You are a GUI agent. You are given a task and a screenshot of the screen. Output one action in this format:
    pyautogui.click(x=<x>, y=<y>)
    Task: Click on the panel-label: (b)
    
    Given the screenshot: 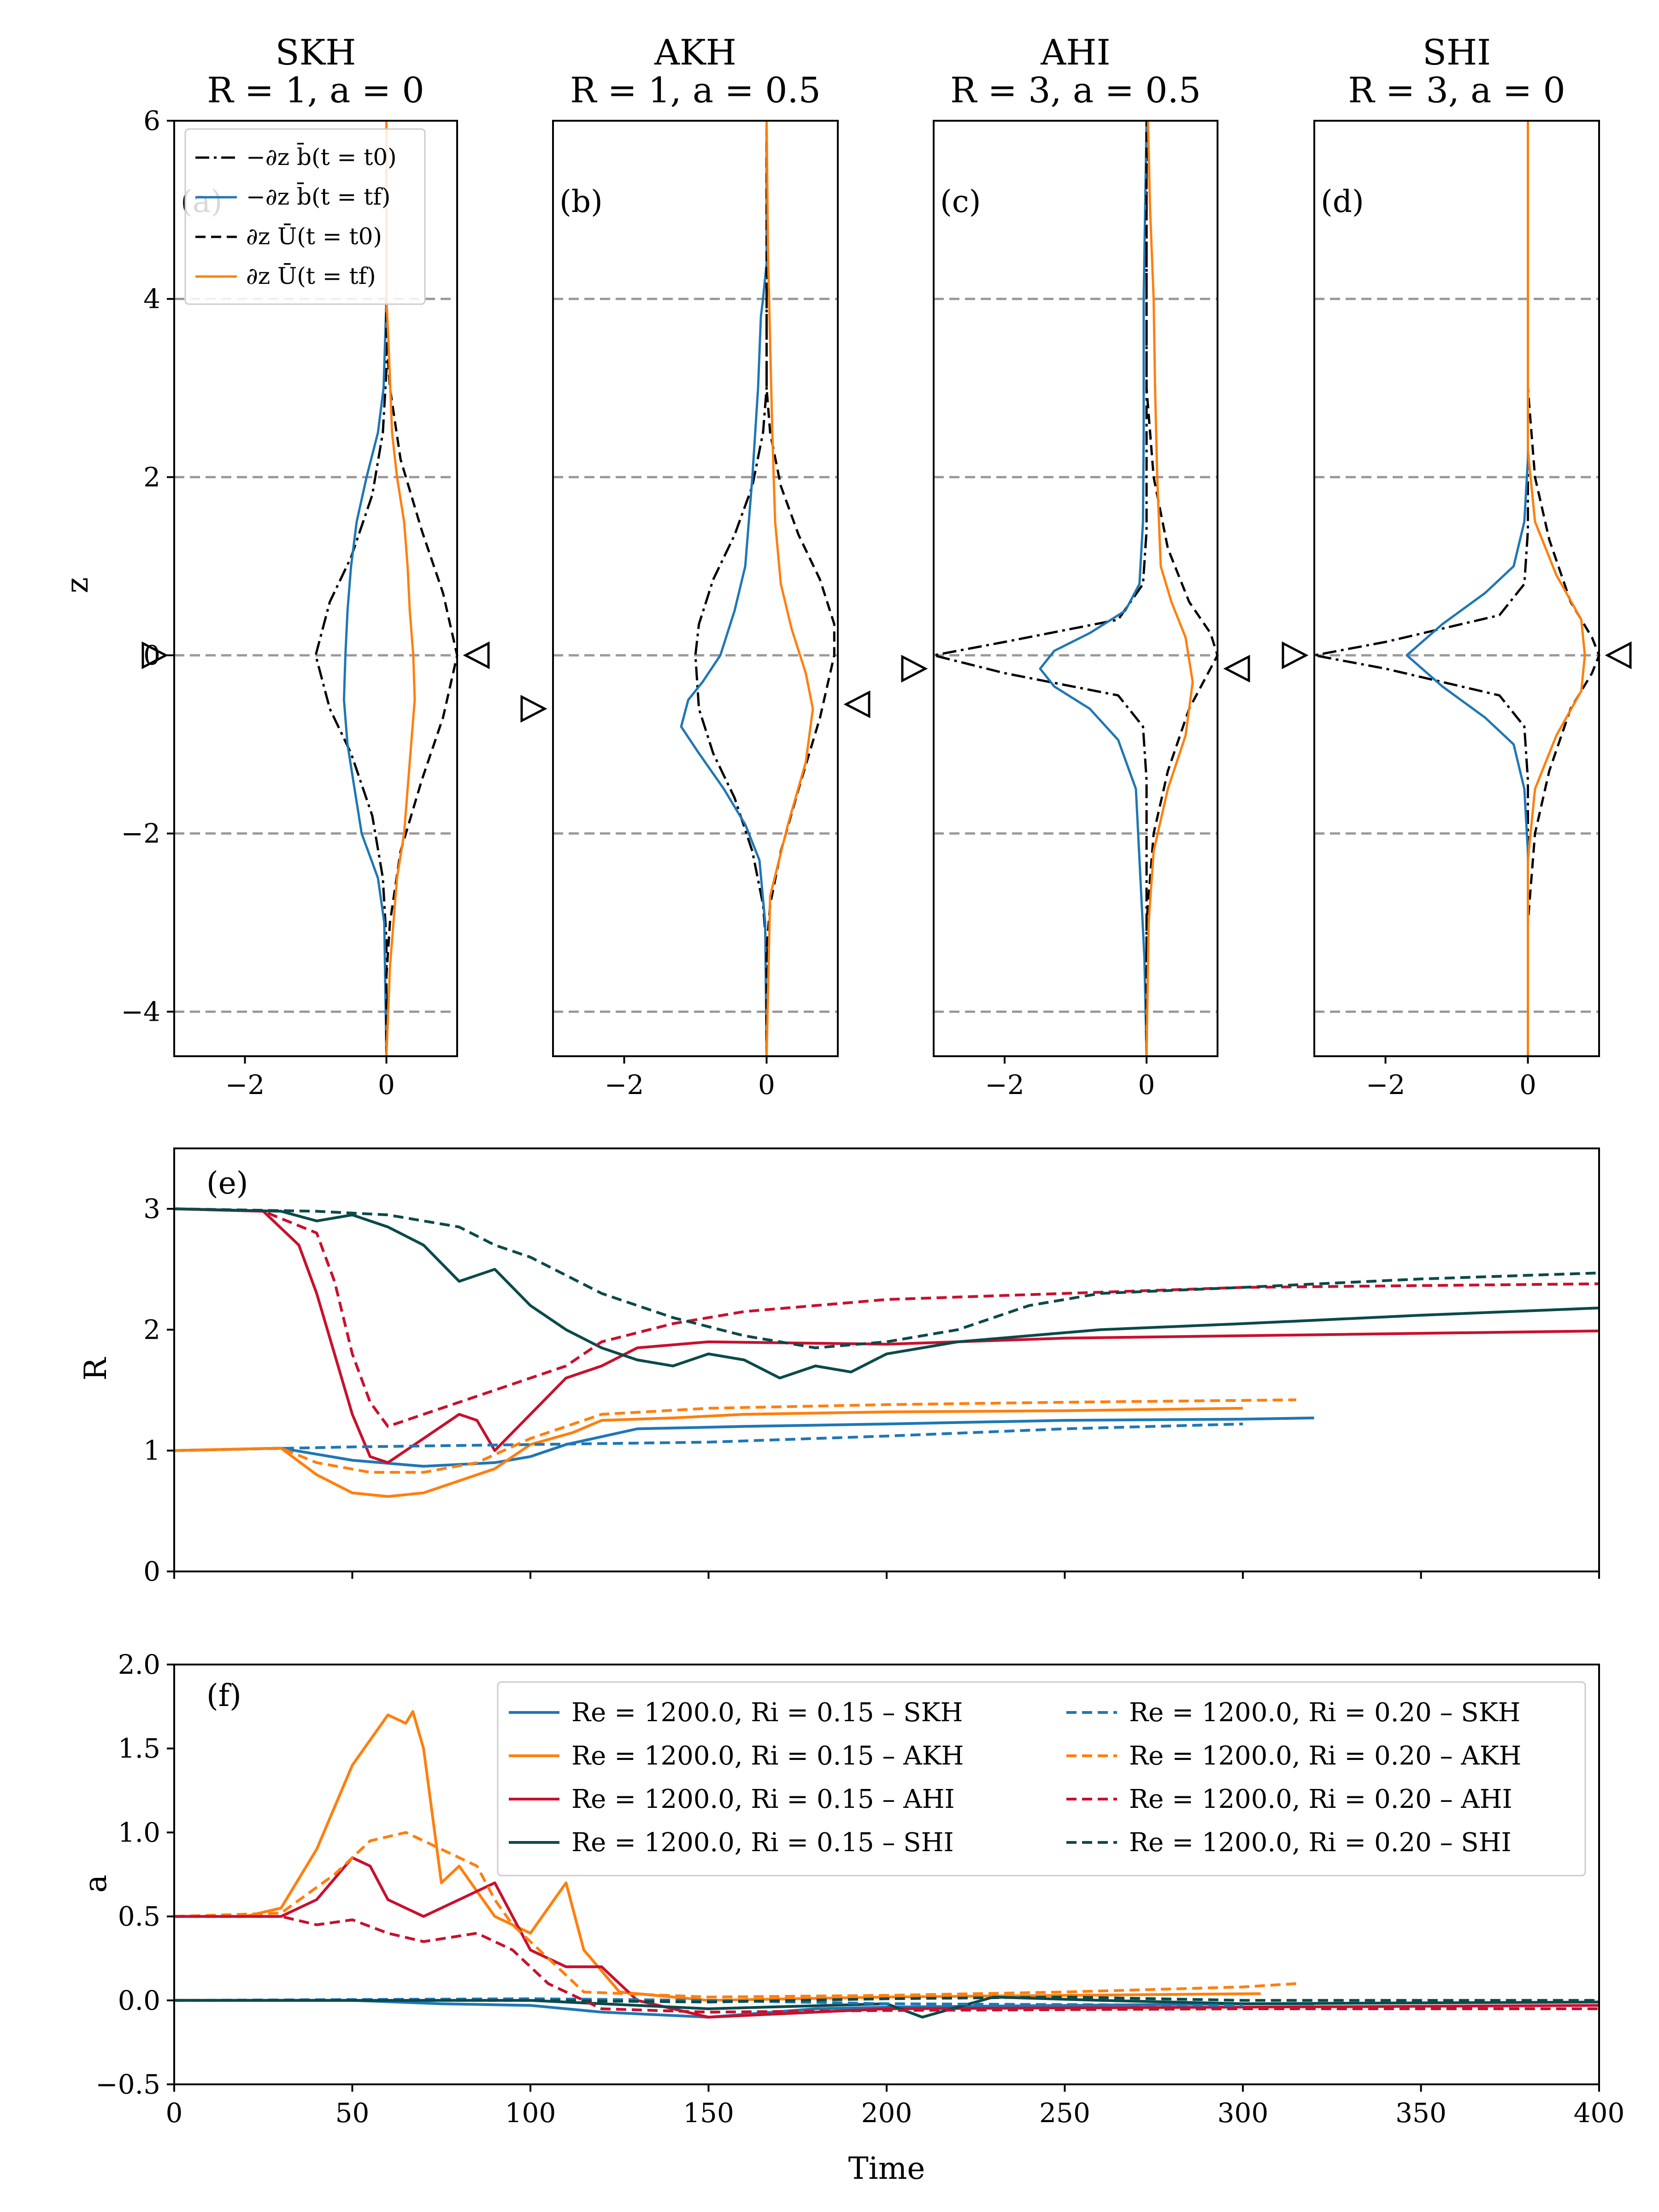 What is the action you would take?
    pyautogui.click(x=581, y=201)
    